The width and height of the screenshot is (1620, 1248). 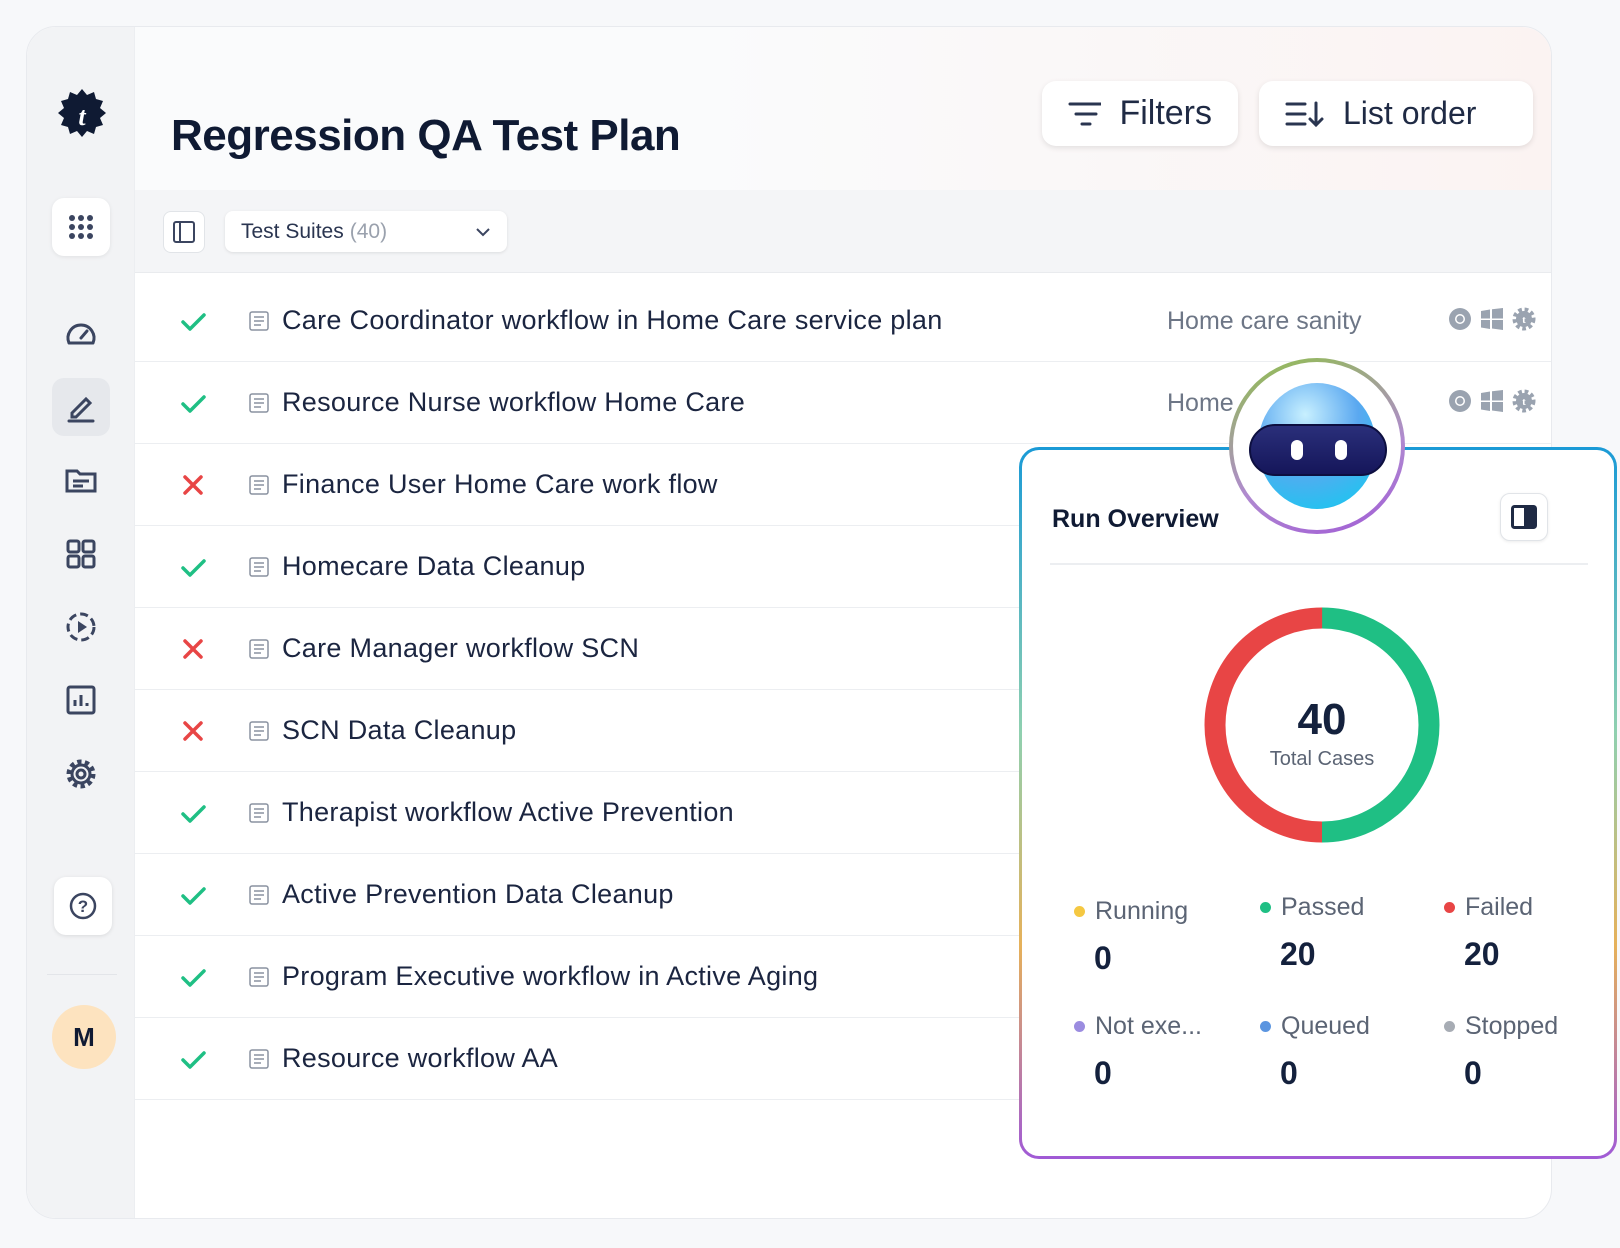 I want to click on logo-icon: t, so click(x=82, y=117).